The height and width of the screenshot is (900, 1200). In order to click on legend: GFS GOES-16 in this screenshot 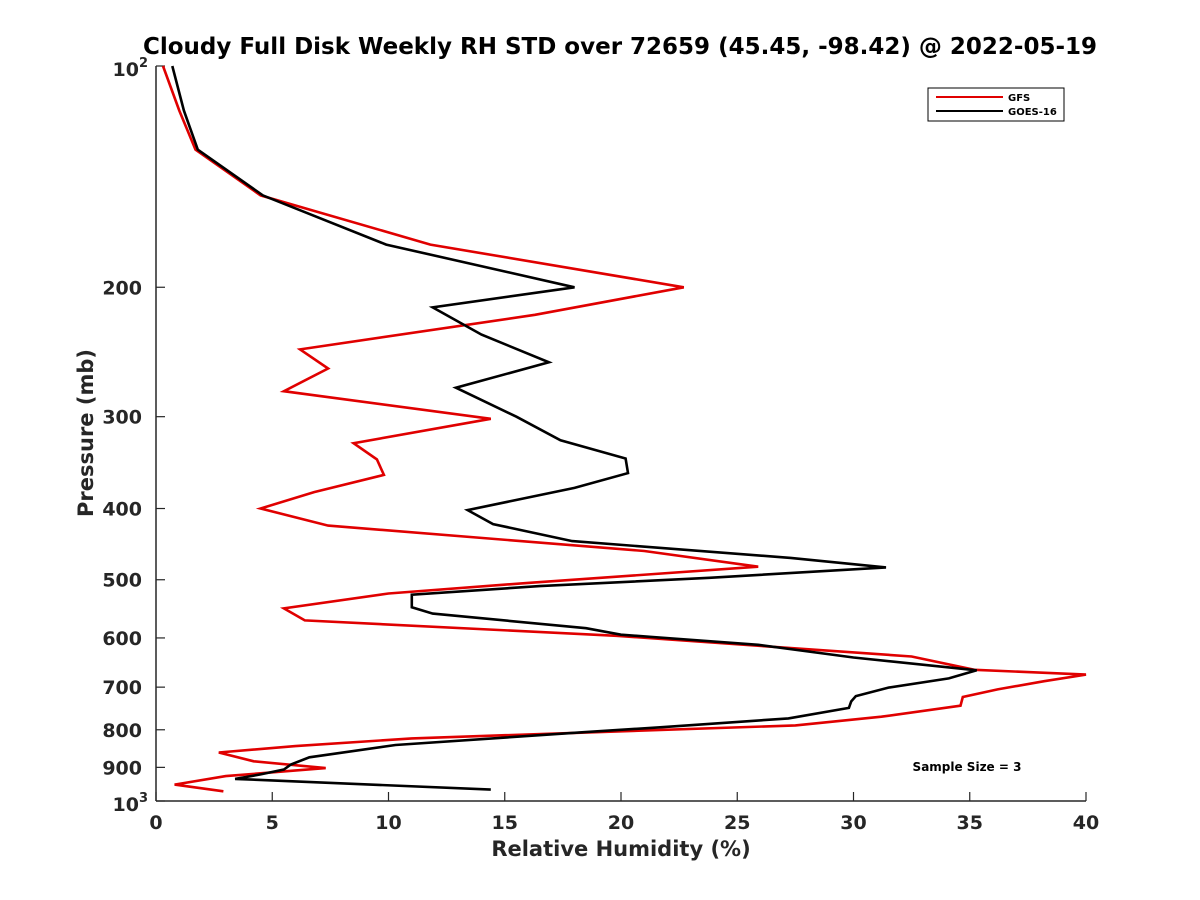, I will do `click(996, 104)`.